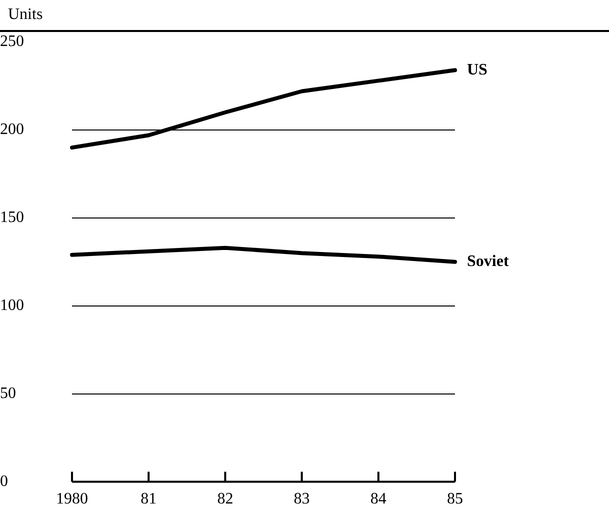  I want to click on y-tick-label: 50, so click(8, 393).